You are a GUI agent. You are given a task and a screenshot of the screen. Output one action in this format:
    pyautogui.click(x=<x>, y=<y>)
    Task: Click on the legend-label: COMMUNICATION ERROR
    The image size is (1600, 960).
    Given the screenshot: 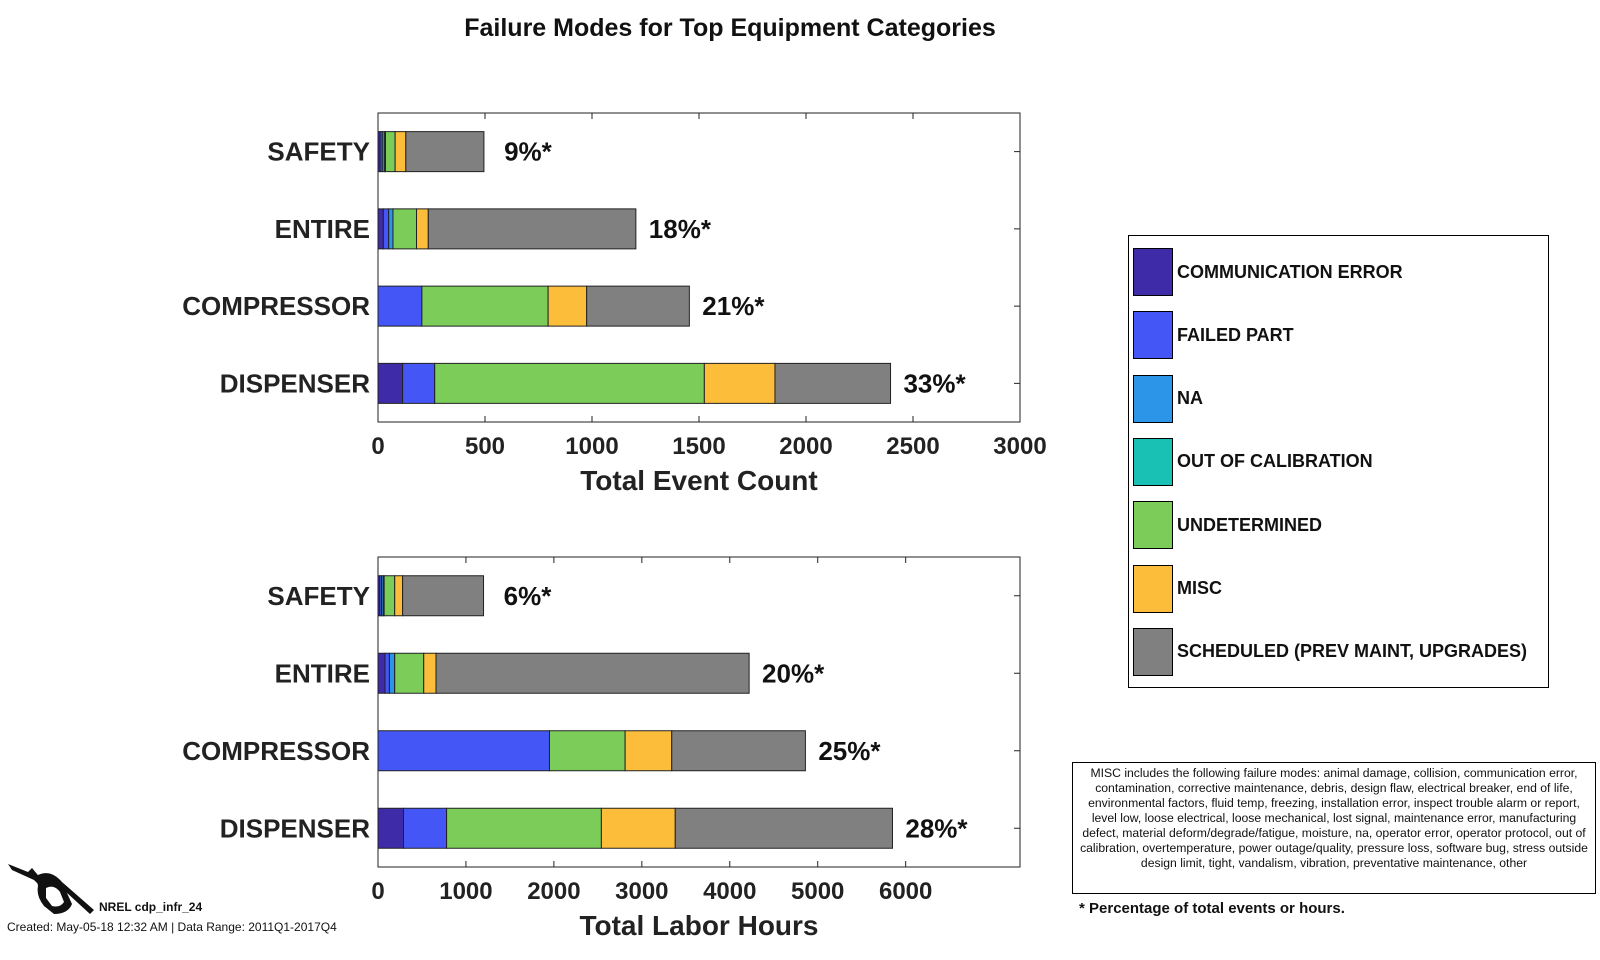 What is the action you would take?
    pyautogui.click(x=1290, y=271)
    